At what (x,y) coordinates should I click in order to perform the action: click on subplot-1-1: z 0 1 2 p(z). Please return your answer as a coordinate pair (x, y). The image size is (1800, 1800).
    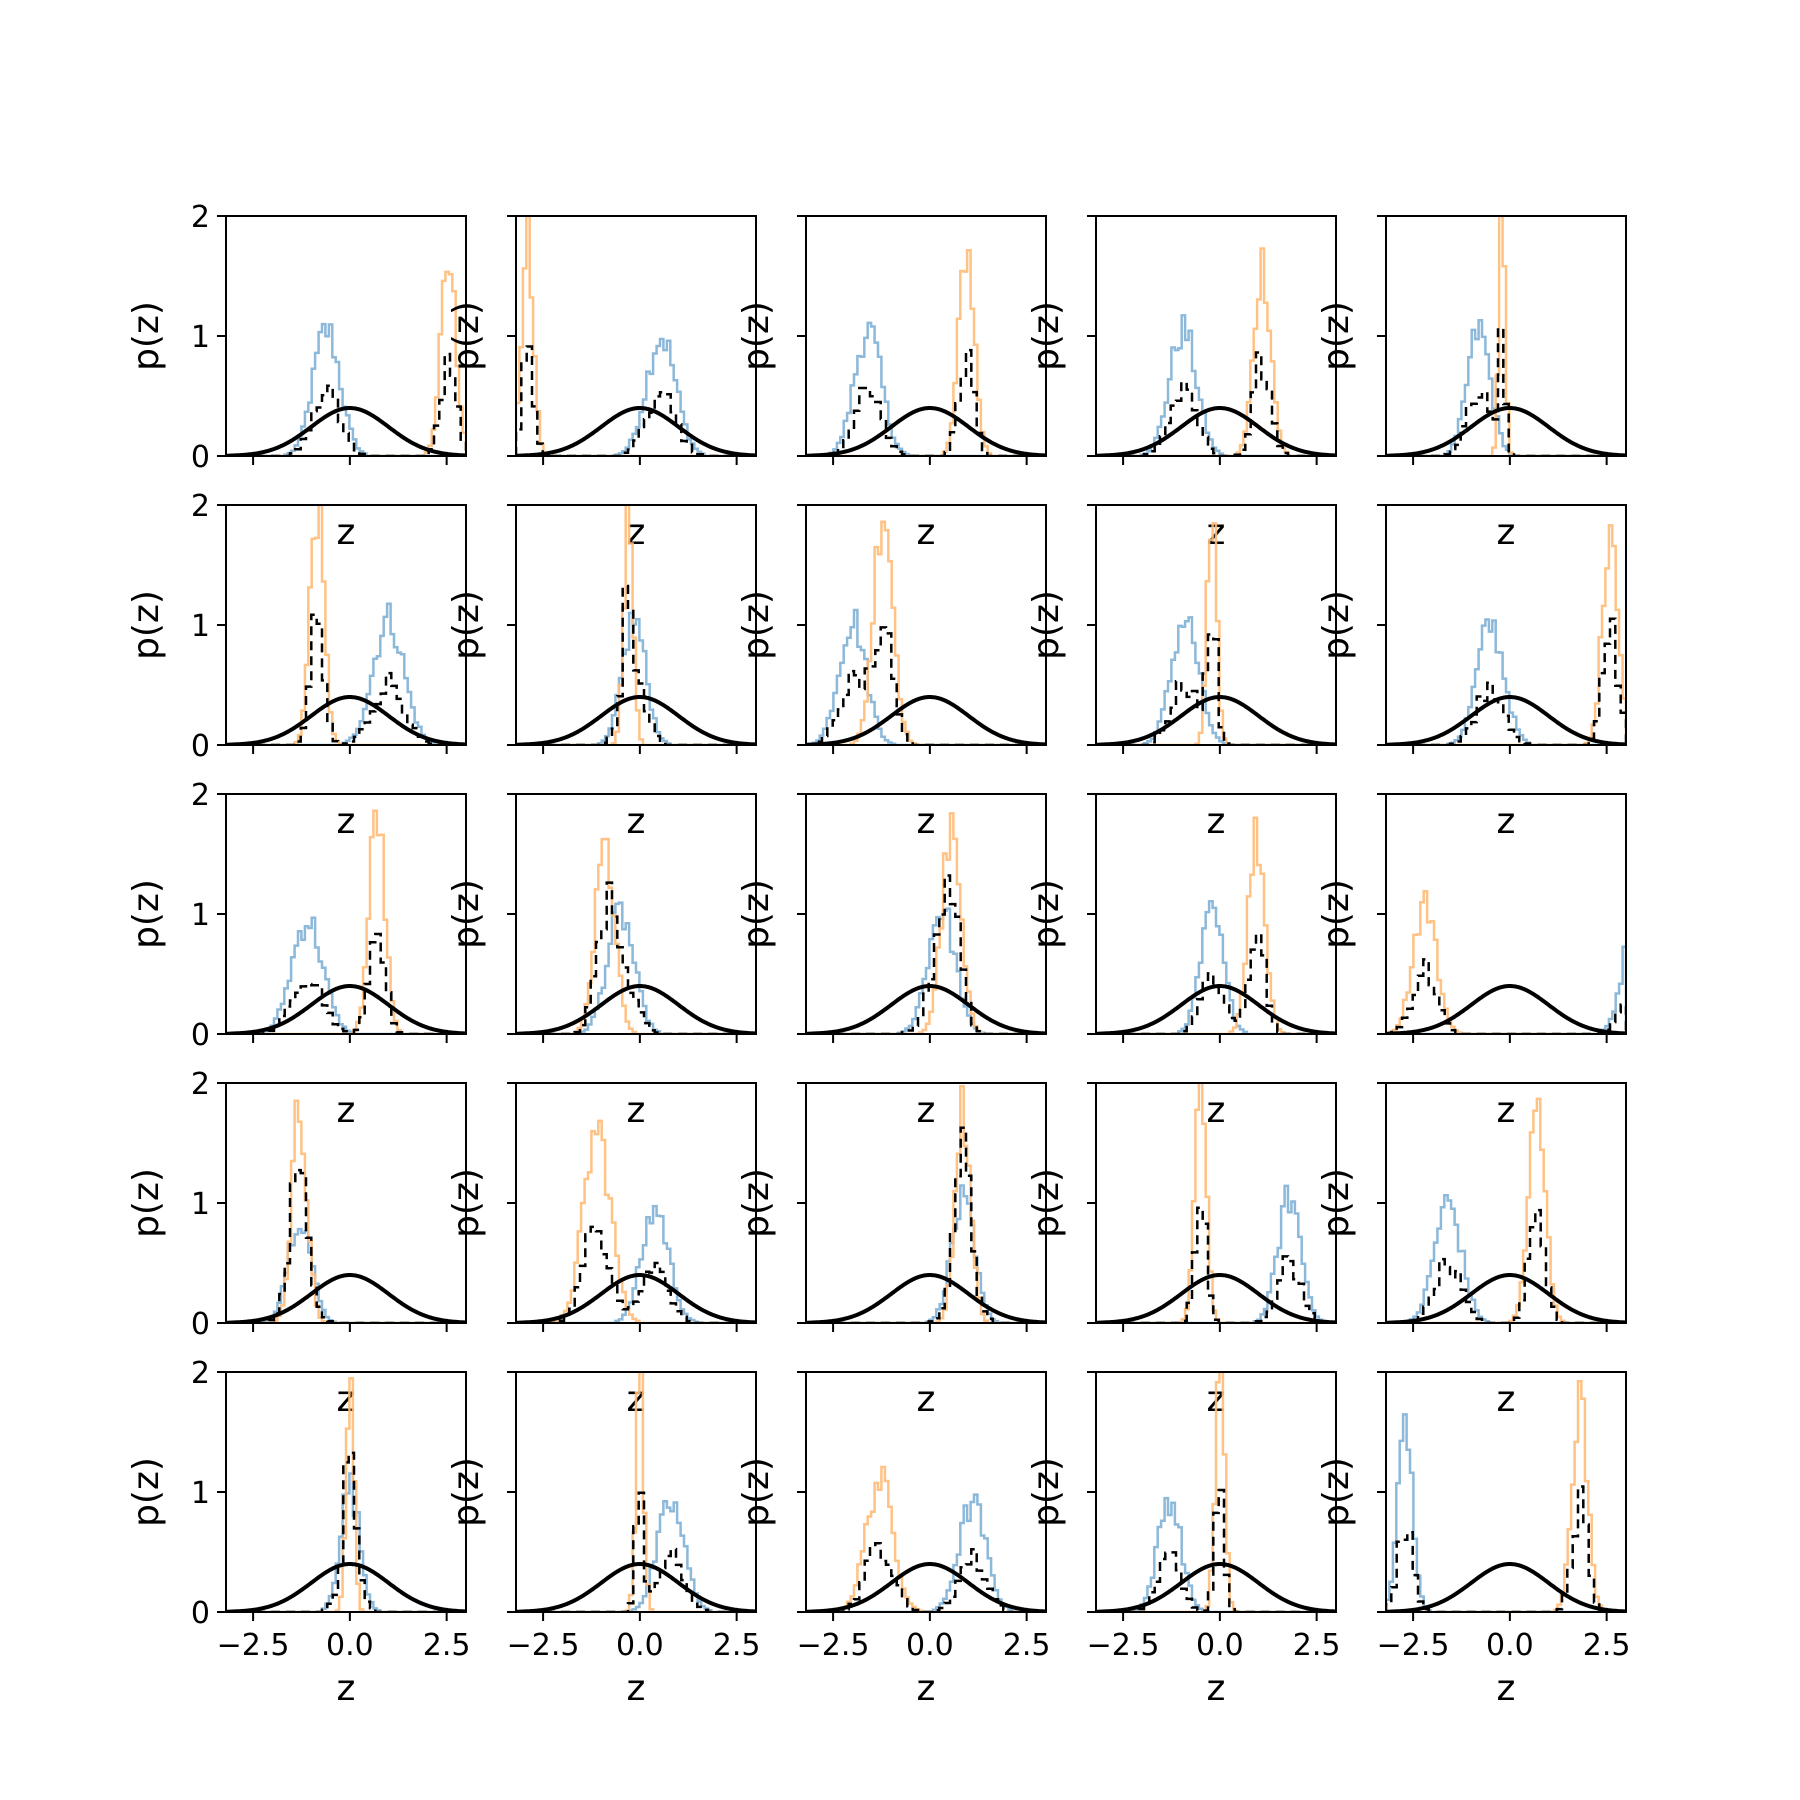
    Looking at the image, I should click on (296, 376).